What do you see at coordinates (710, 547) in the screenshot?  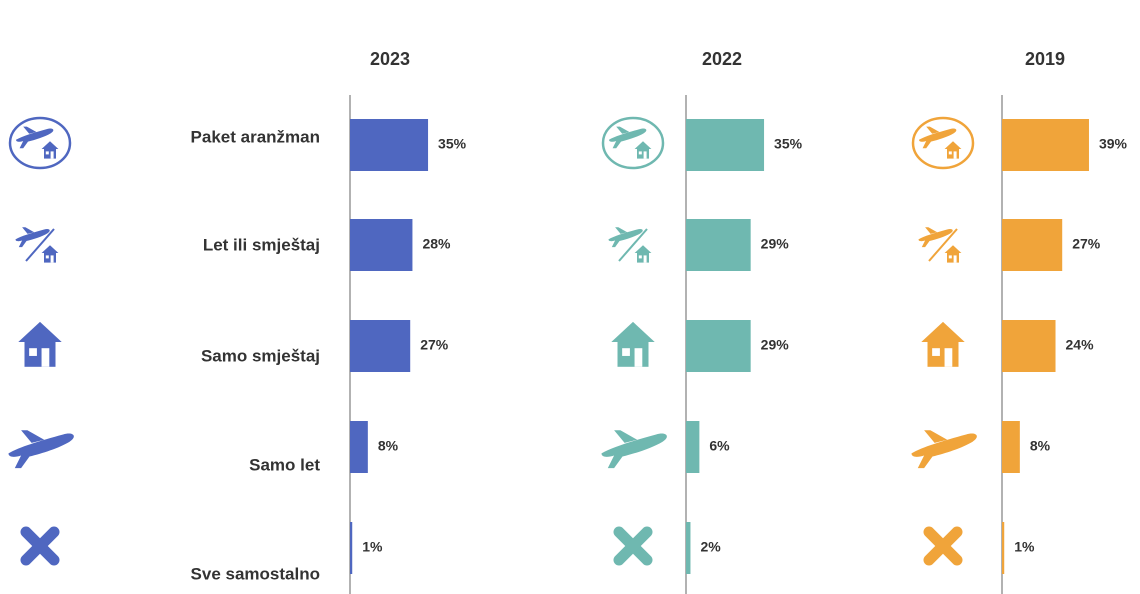 I see `value-label: 2%` at bounding box center [710, 547].